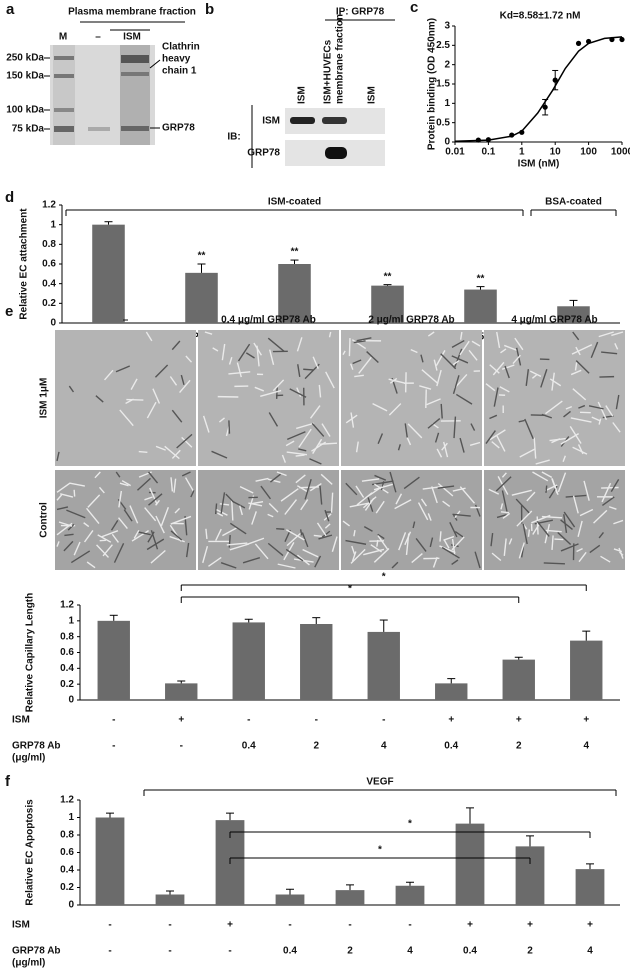 The width and height of the screenshot is (630, 970). Describe the element at coordinates (538, 89) in the screenshot. I see `fit-line` at that location.